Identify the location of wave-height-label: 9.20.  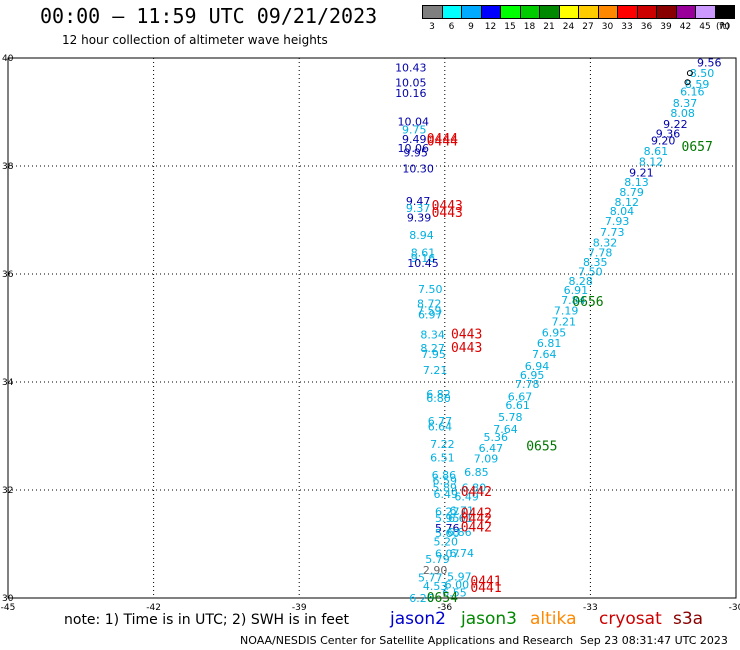
(663, 141).